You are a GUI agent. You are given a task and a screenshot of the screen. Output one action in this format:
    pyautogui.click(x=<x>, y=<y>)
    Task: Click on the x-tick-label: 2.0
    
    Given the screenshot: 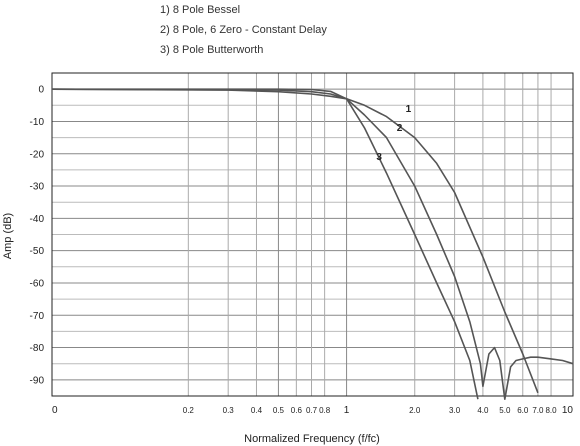 What is the action you would take?
    pyautogui.click(x=415, y=410)
    